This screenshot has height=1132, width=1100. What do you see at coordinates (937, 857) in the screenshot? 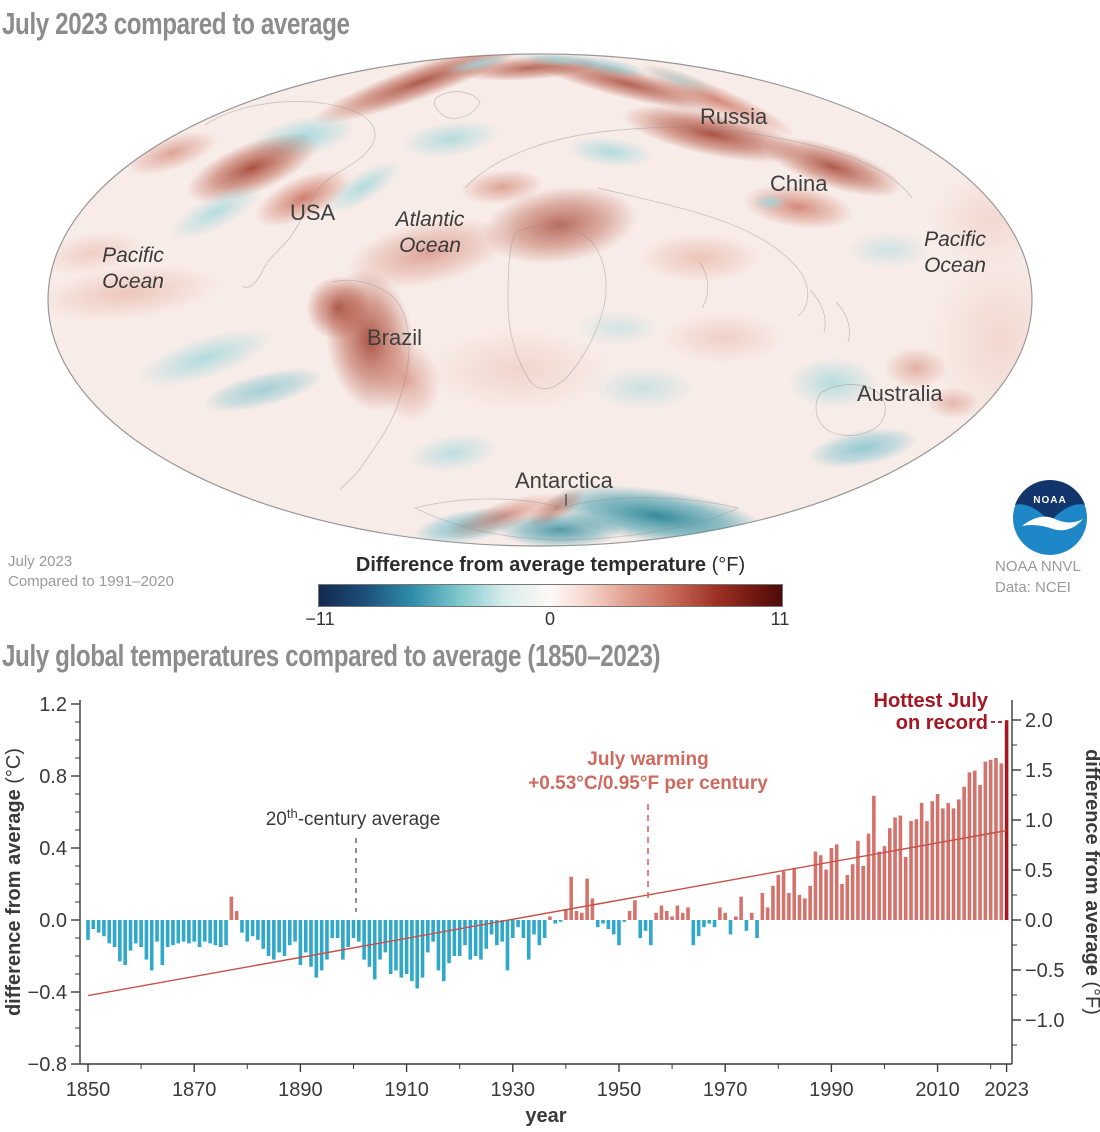
I see `bar-2010` at bounding box center [937, 857].